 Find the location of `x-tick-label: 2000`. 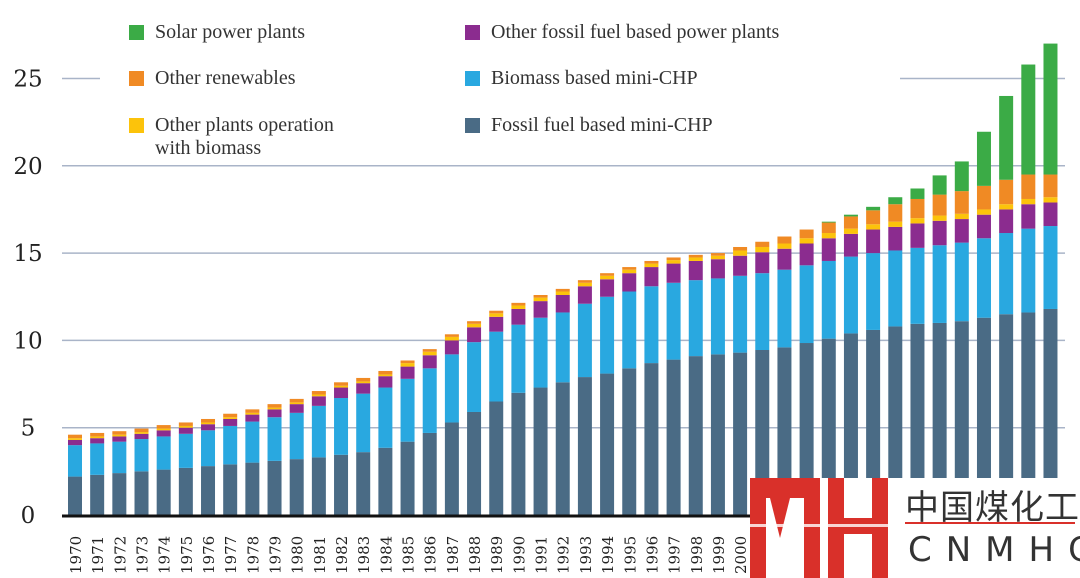

x-tick-label: 2000 is located at coordinates (741, 555).